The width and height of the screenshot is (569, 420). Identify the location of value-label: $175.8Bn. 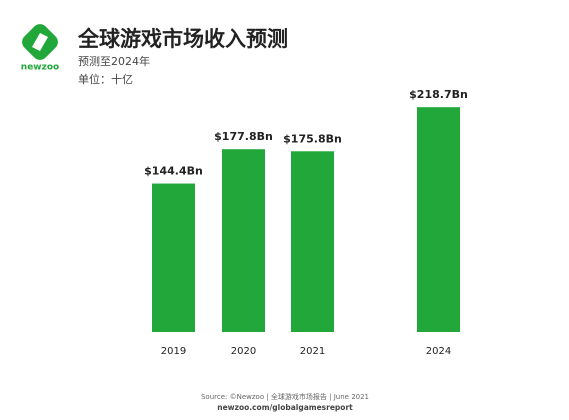
(312, 138).